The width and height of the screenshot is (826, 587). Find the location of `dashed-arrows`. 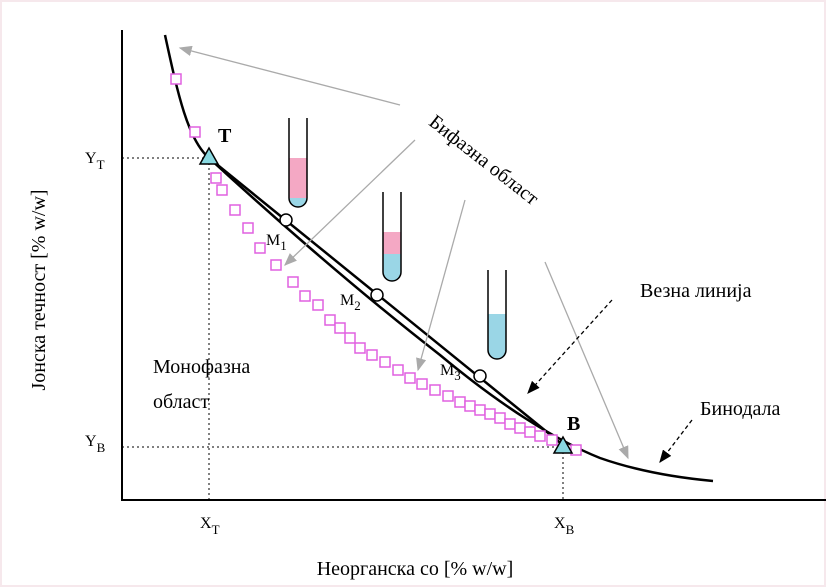

dashed-arrows is located at coordinates (610, 381).